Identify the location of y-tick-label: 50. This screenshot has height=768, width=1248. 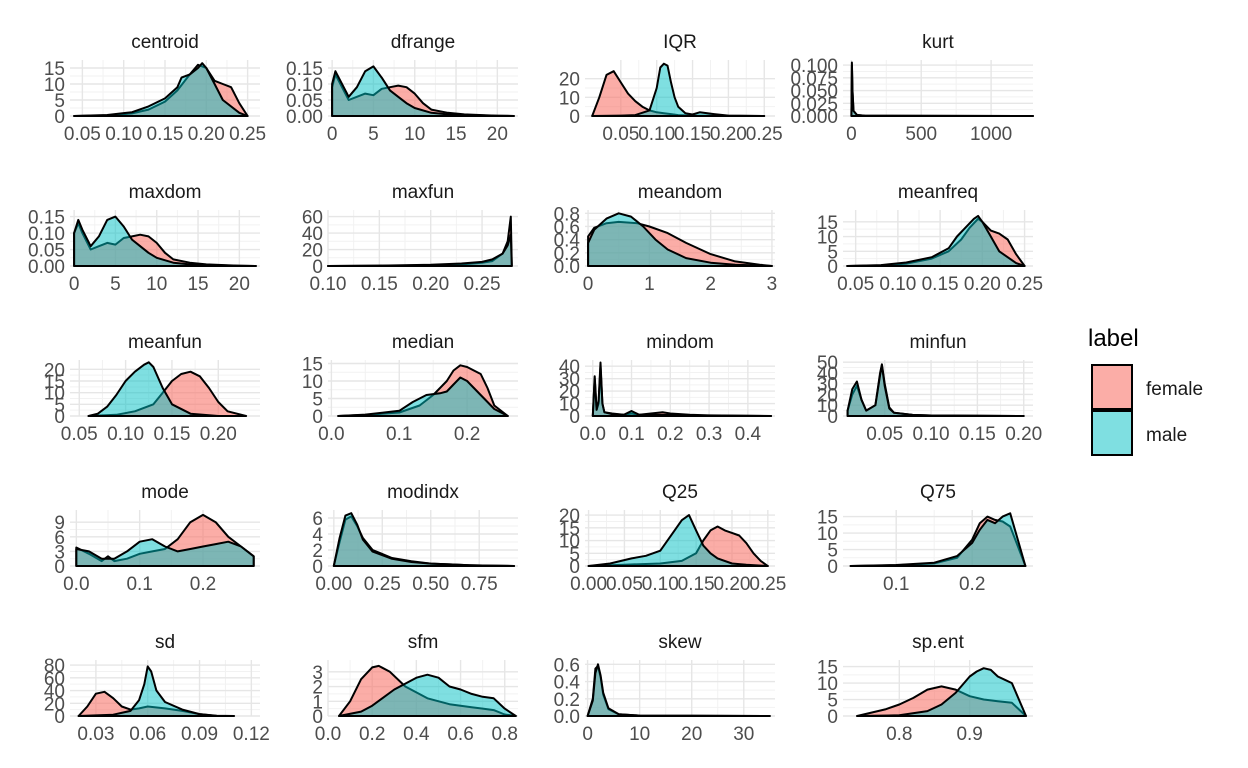
(827, 363).